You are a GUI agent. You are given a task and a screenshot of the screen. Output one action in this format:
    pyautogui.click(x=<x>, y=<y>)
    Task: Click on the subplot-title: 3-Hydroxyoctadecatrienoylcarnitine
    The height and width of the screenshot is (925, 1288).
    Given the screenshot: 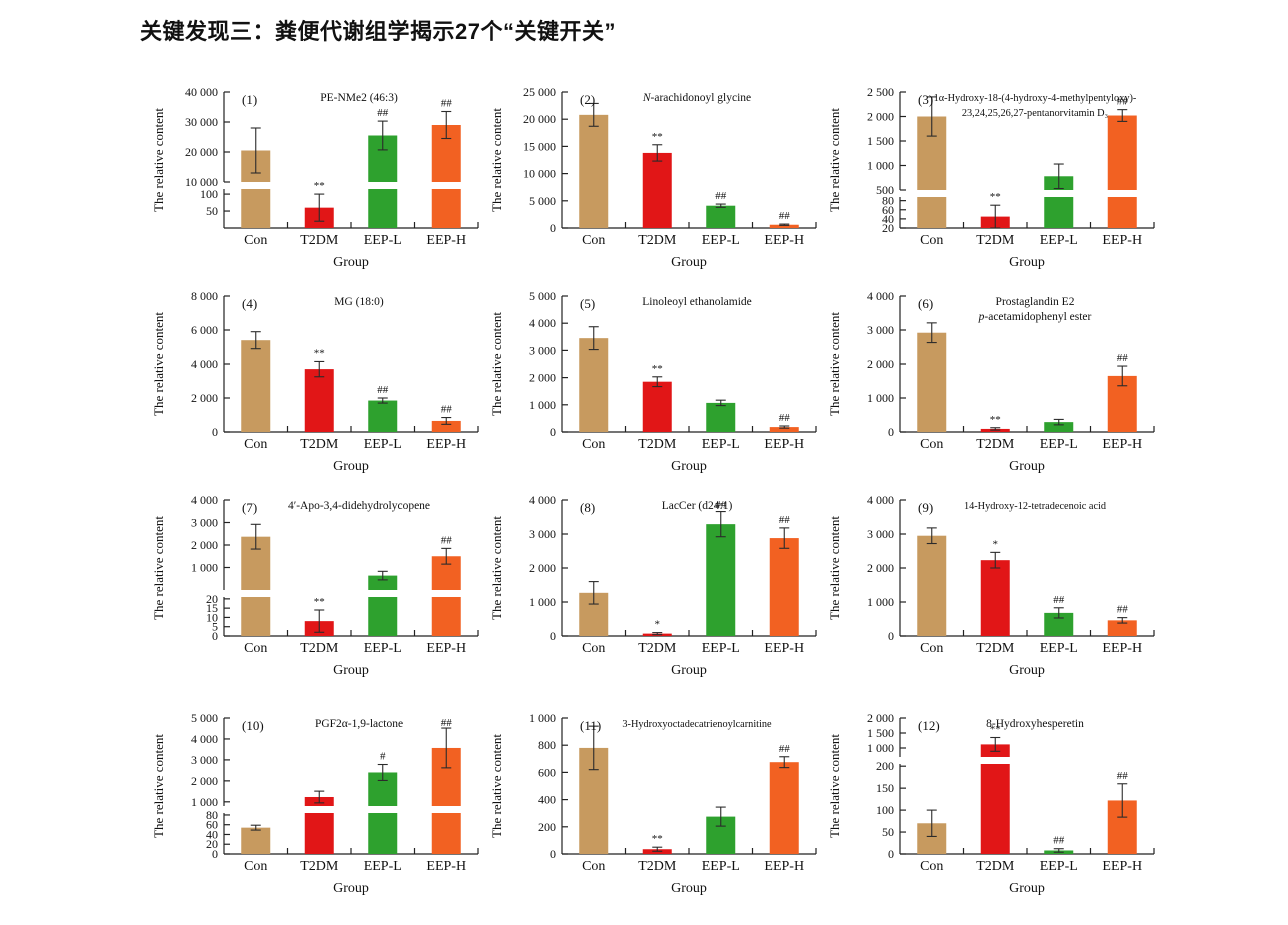 What is the action you would take?
    pyautogui.click(x=697, y=724)
    